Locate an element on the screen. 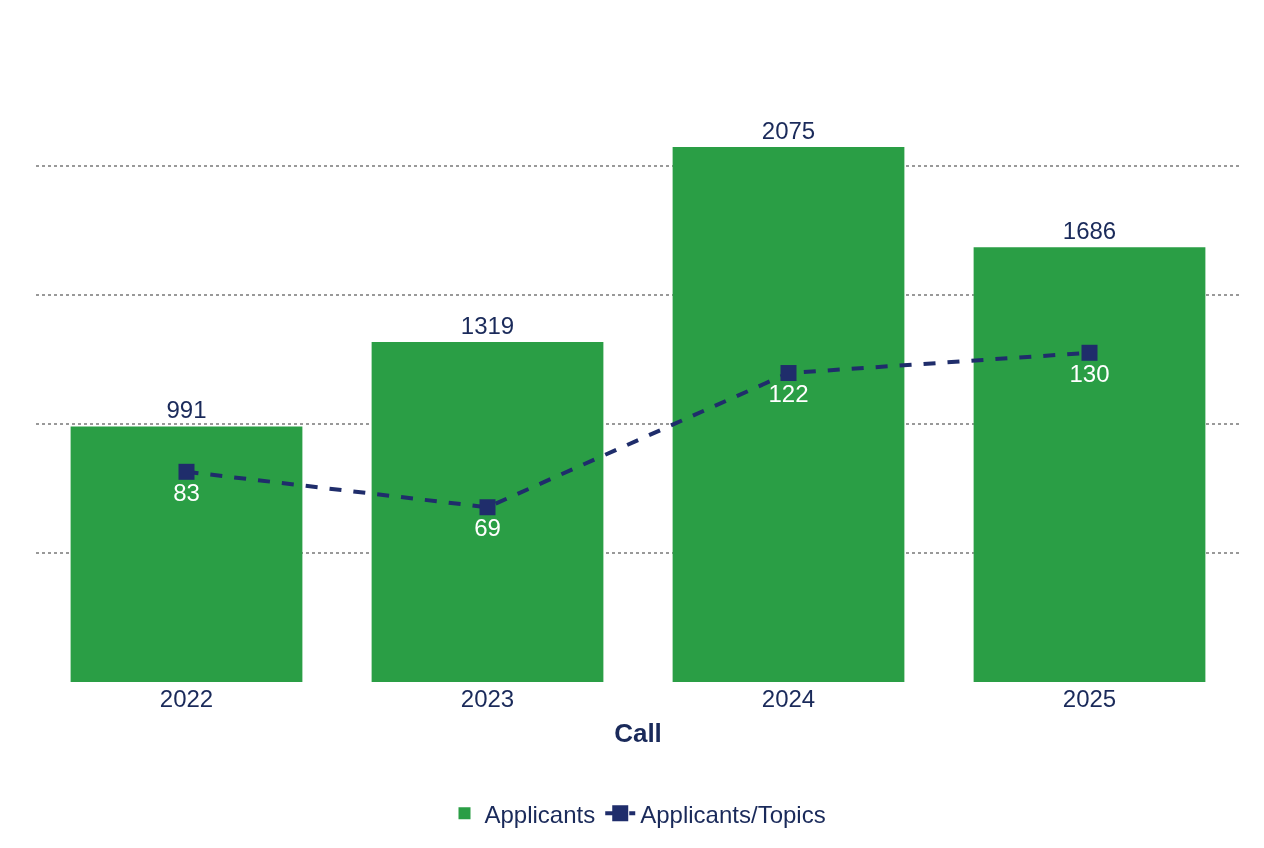 This screenshot has width=1264, height=848. x-axis-title: Call is located at coordinates (638, 732).